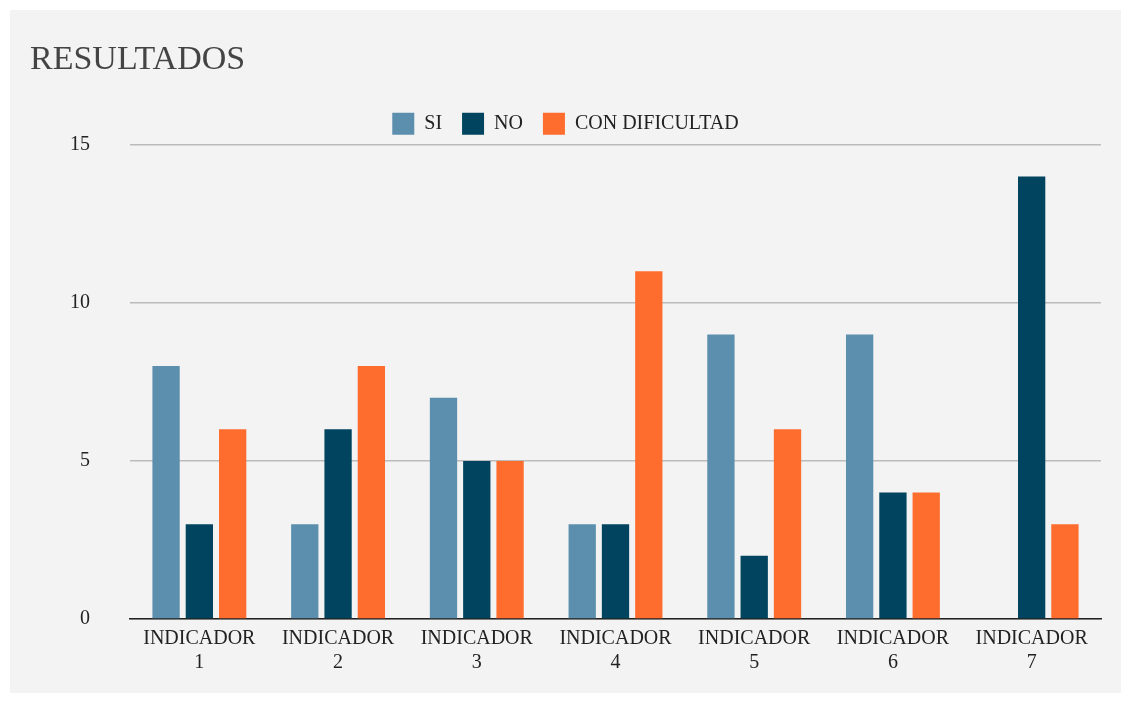 This screenshot has width=1131, height=703. What do you see at coordinates (893, 649) in the screenshot?
I see `x-tick-label: INDICADOR 6` at bounding box center [893, 649].